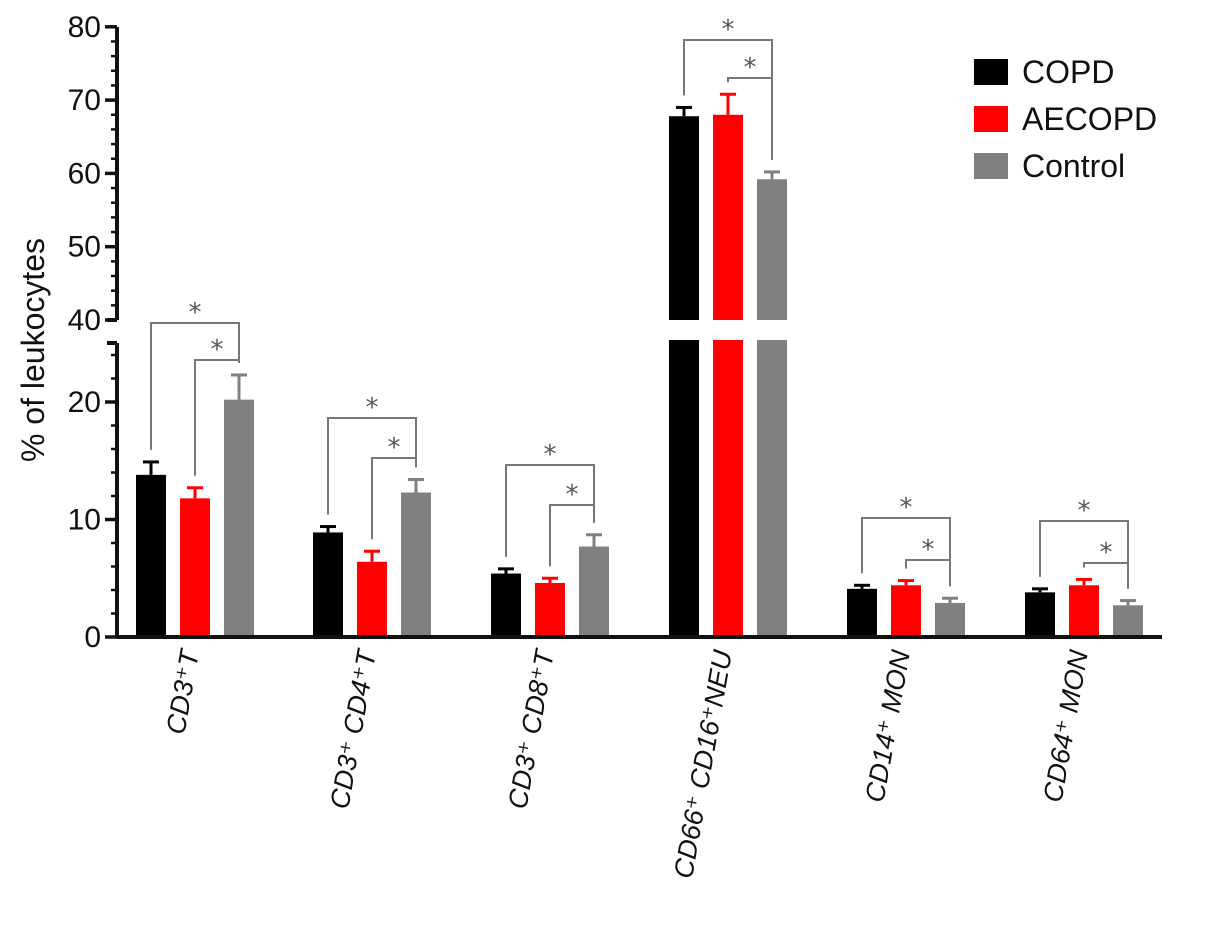 The height and width of the screenshot is (945, 1205). I want to click on y-axis-label: % of leukocytes, so click(33, 350).